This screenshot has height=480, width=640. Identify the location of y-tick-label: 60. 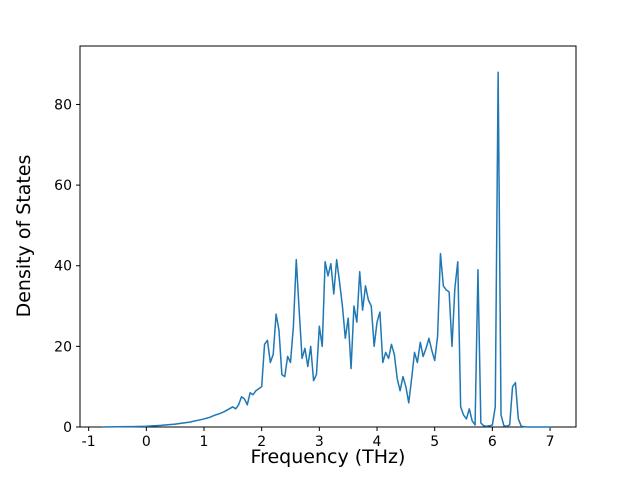
(63, 186).